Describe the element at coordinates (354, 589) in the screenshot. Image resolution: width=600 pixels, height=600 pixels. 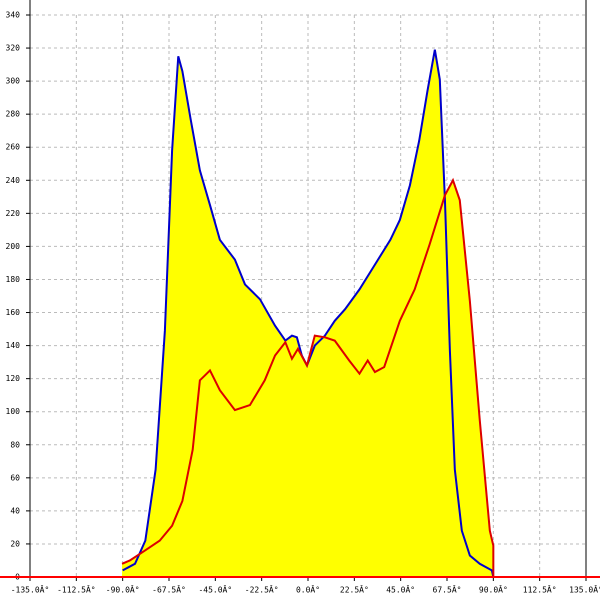
I see `x-tick-label: 22.5Â°` at that location.